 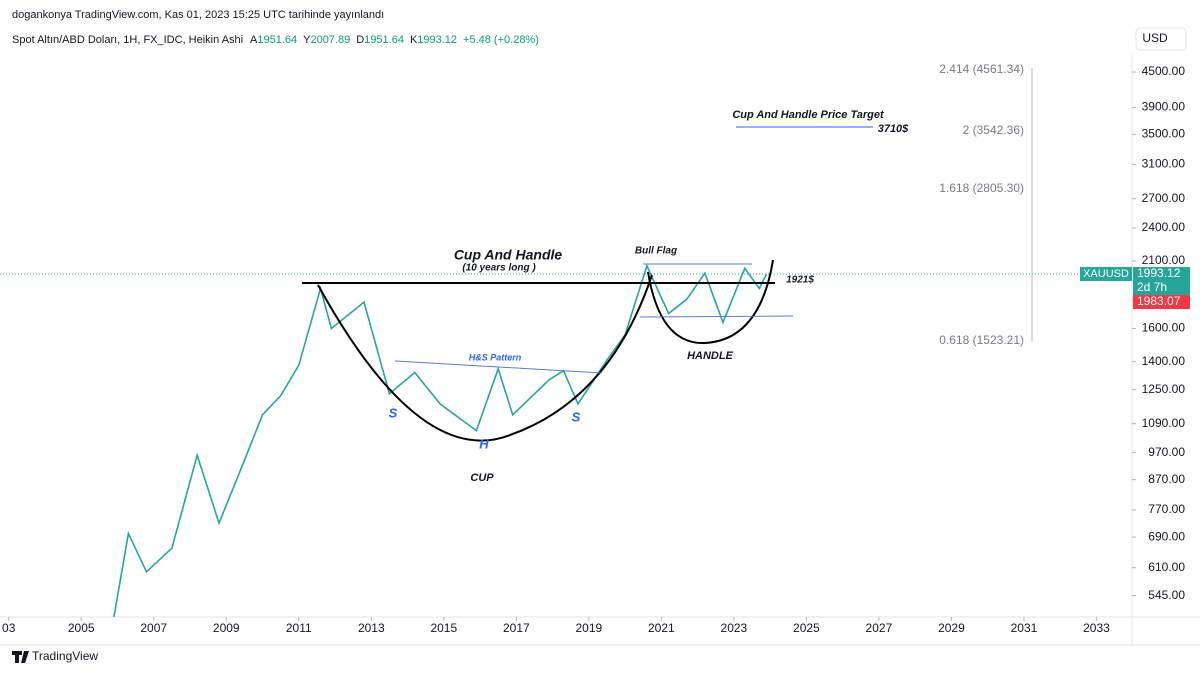 What do you see at coordinates (498, 367) in the screenshot?
I see `hs-line` at bounding box center [498, 367].